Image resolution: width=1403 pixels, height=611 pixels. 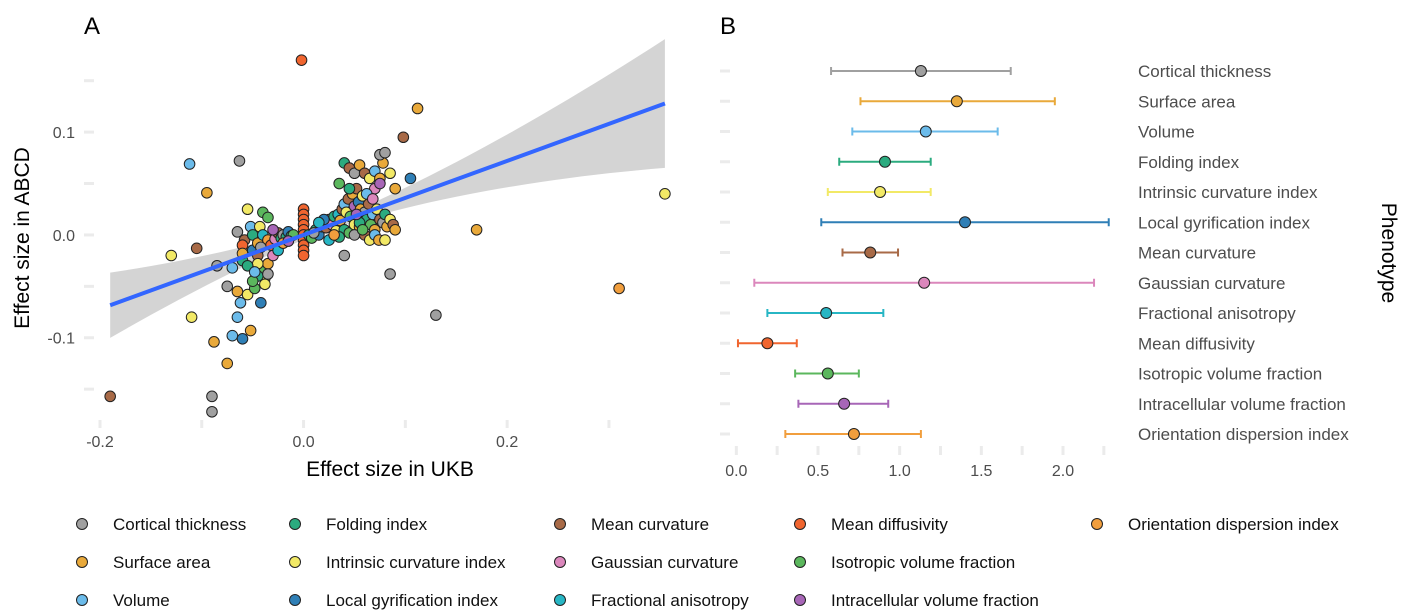 I want to click on legend-label: Folding index, so click(x=377, y=524).